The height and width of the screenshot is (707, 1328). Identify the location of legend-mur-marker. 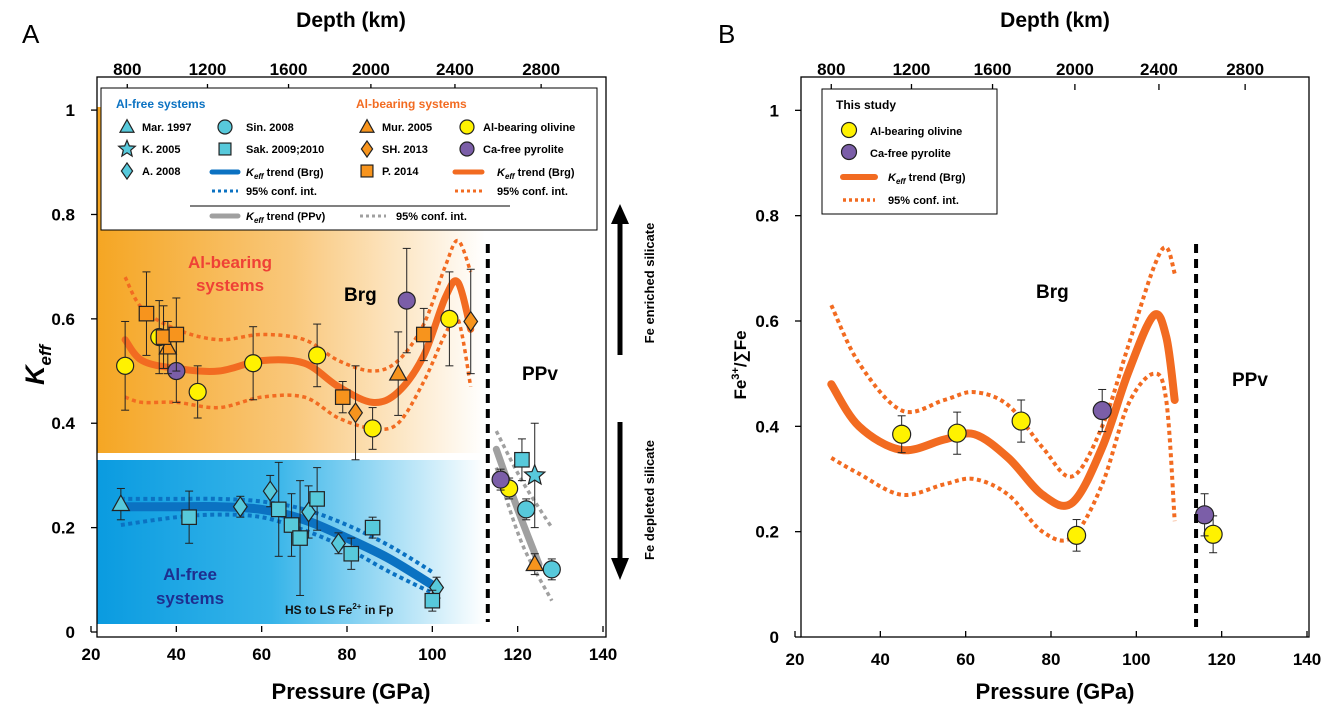
(367, 125).